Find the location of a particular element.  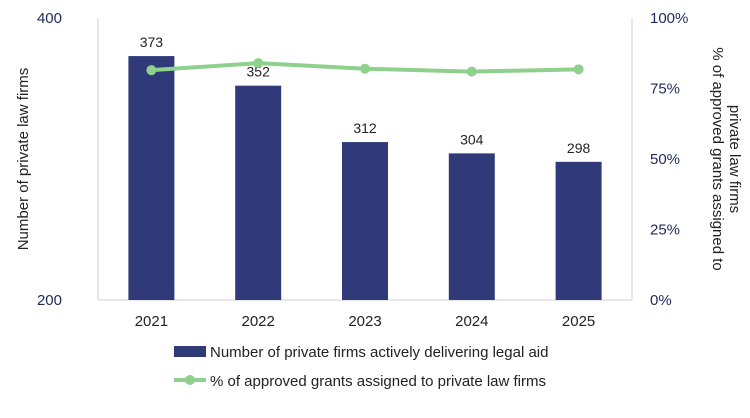

x-tick-2021: 2021 is located at coordinates (151, 321).